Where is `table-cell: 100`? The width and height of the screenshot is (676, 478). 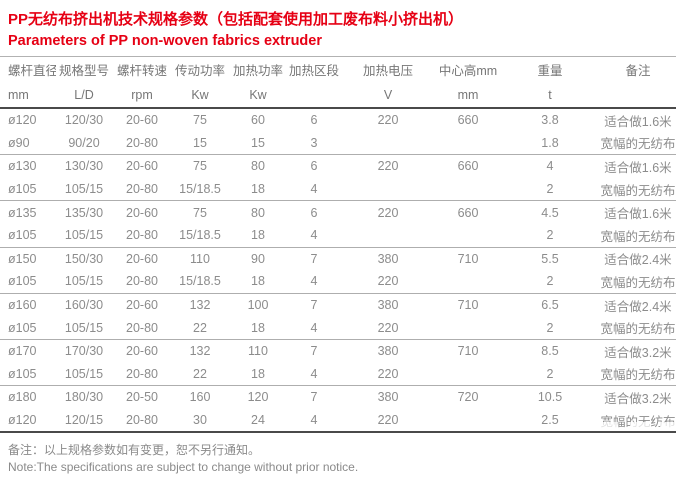
table-cell: 100 is located at coordinates (258, 305).